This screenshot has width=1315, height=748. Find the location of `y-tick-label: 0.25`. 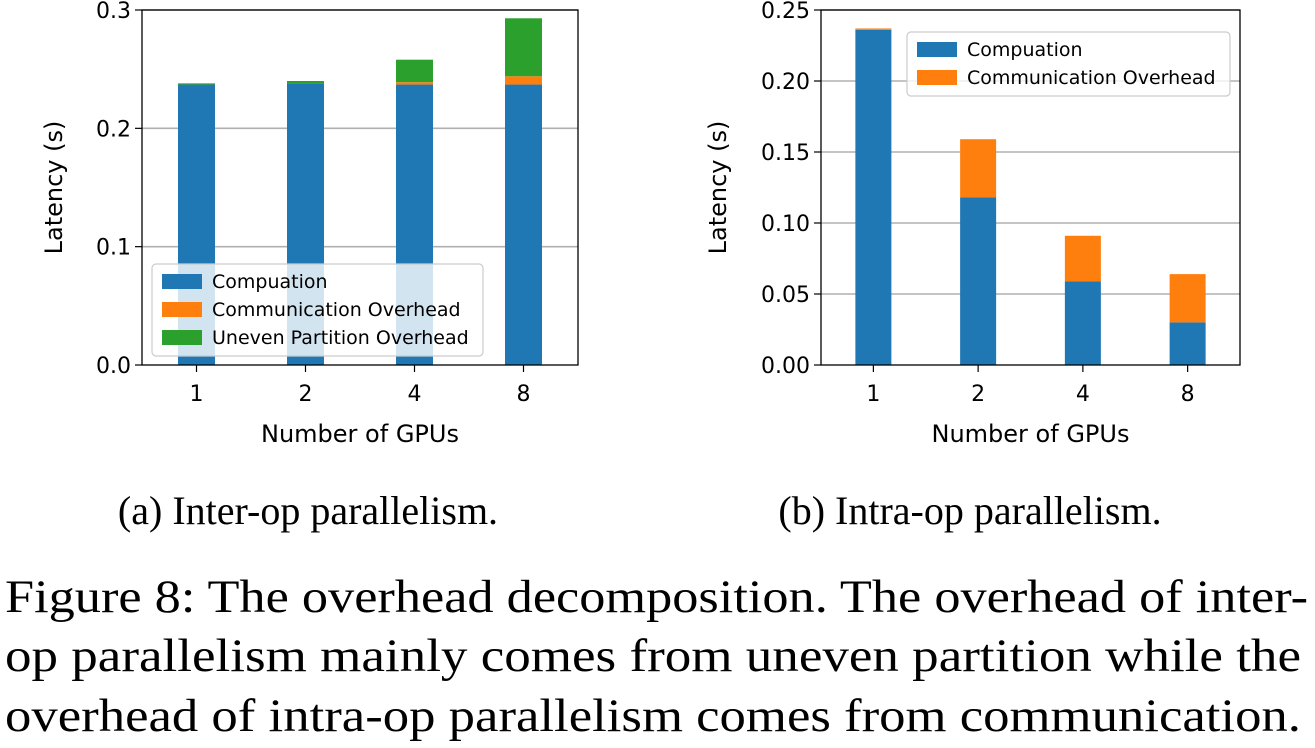

y-tick-label: 0.25 is located at coordinates (785, 12).